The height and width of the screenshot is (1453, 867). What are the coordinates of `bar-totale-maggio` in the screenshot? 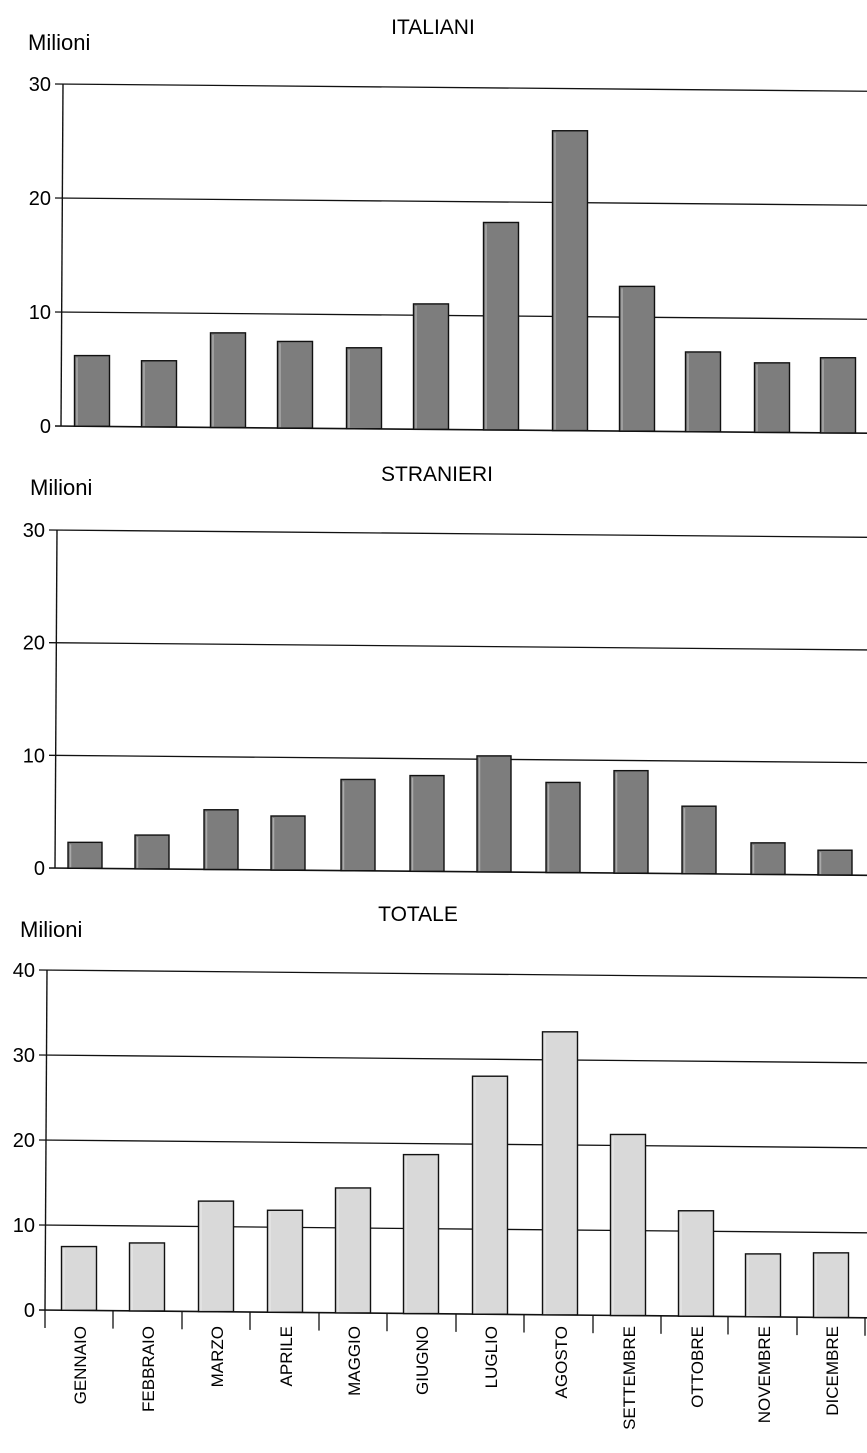 It's located at (353, 1250).